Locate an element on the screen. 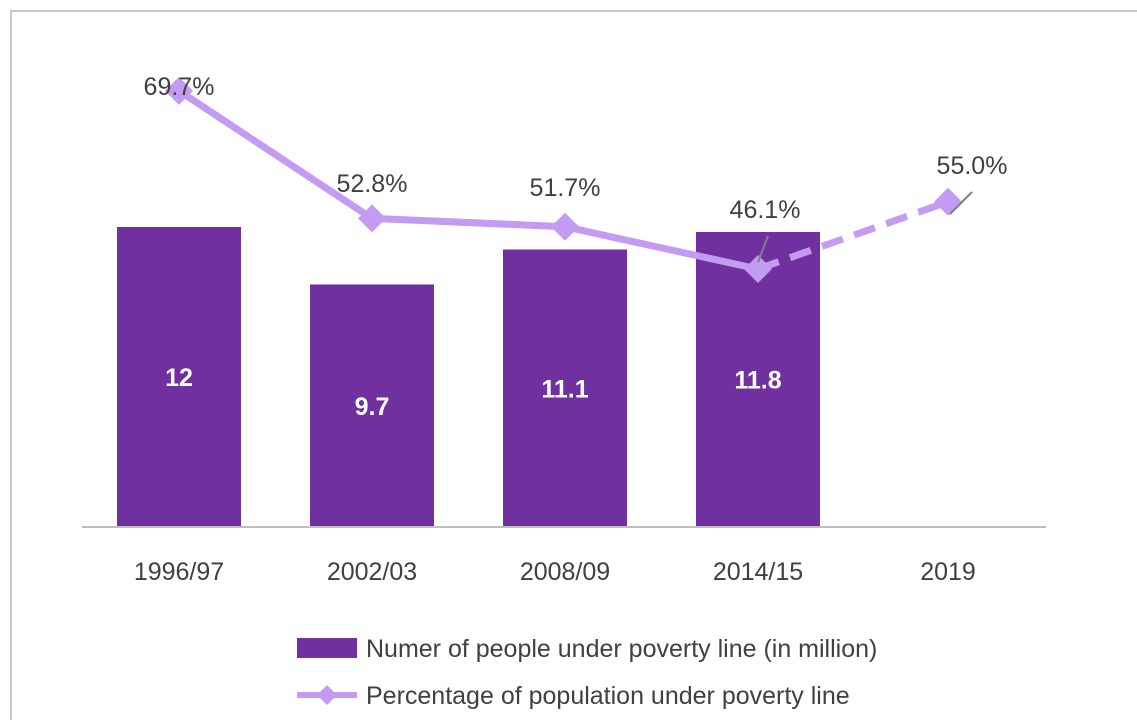  line-value-label: 55.0% is located at coordinates (972, 166).